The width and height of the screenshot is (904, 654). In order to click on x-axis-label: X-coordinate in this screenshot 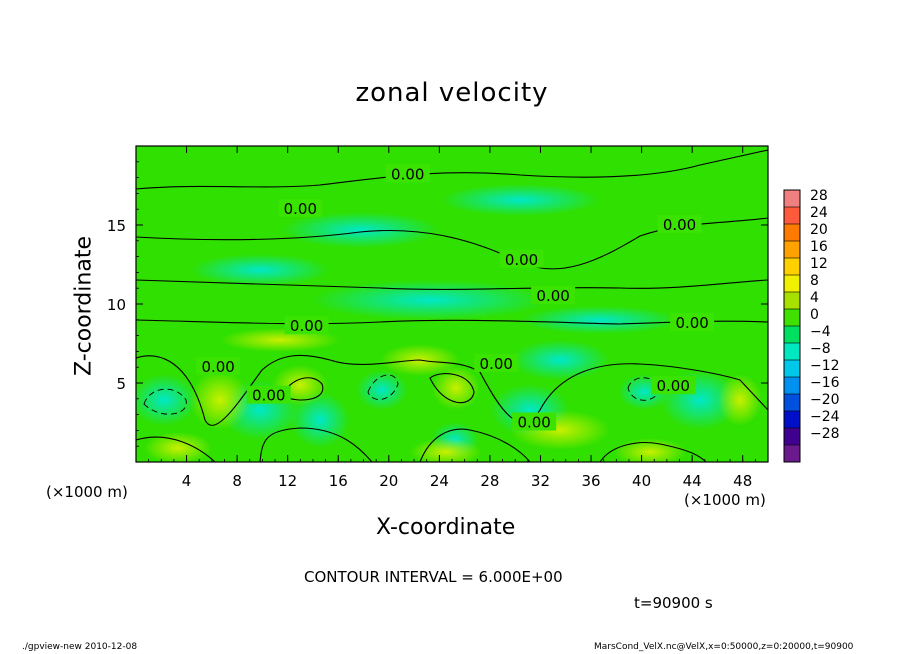, I will do `click(446, 527)`.